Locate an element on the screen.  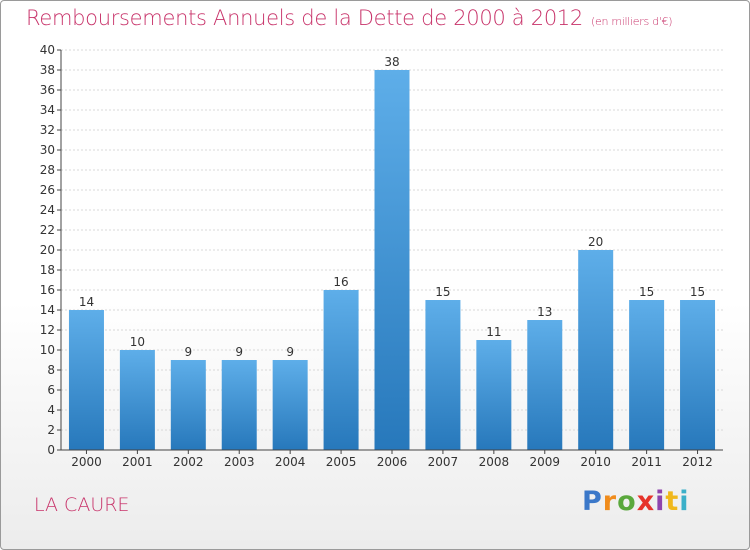
x-tick-label: 2001 is located at coordinates (137, 462).